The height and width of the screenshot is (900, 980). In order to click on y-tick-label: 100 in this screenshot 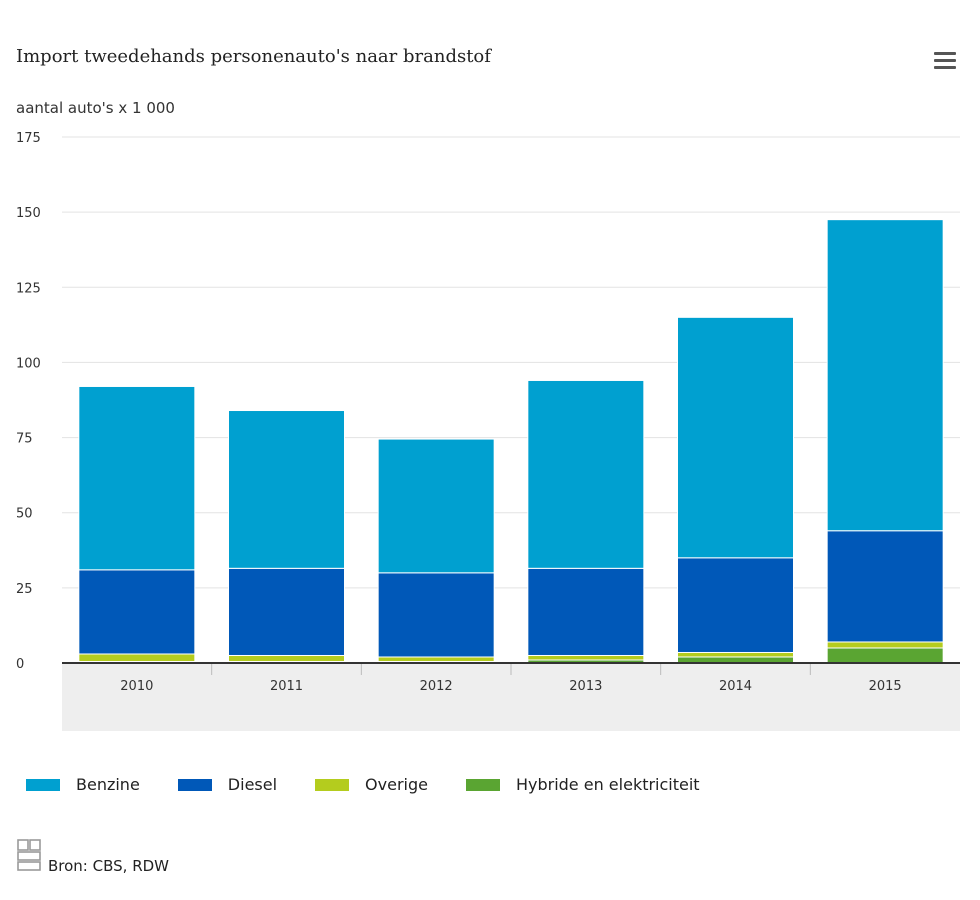, I will do `click(28, 363)`.